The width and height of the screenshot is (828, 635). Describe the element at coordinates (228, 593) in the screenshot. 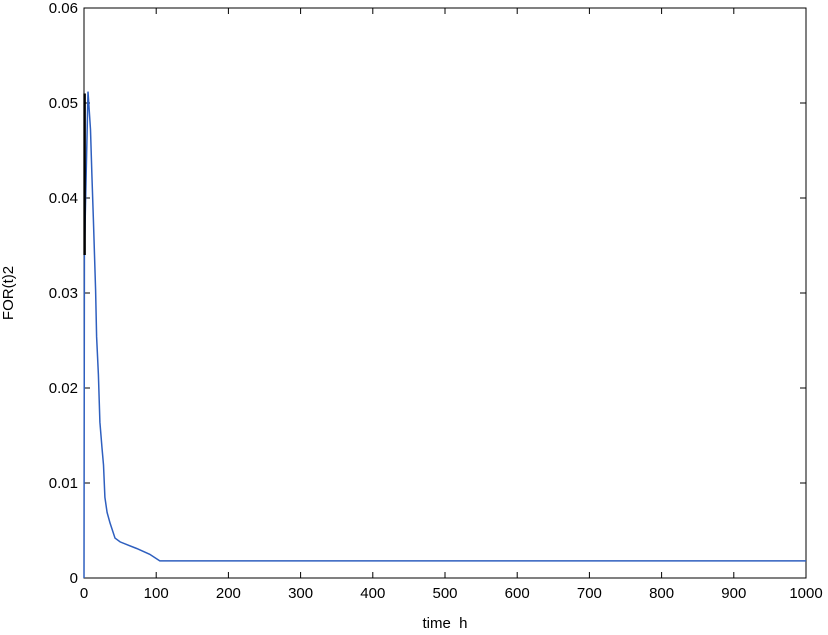

I see `x-tick-label: 200` at that location.